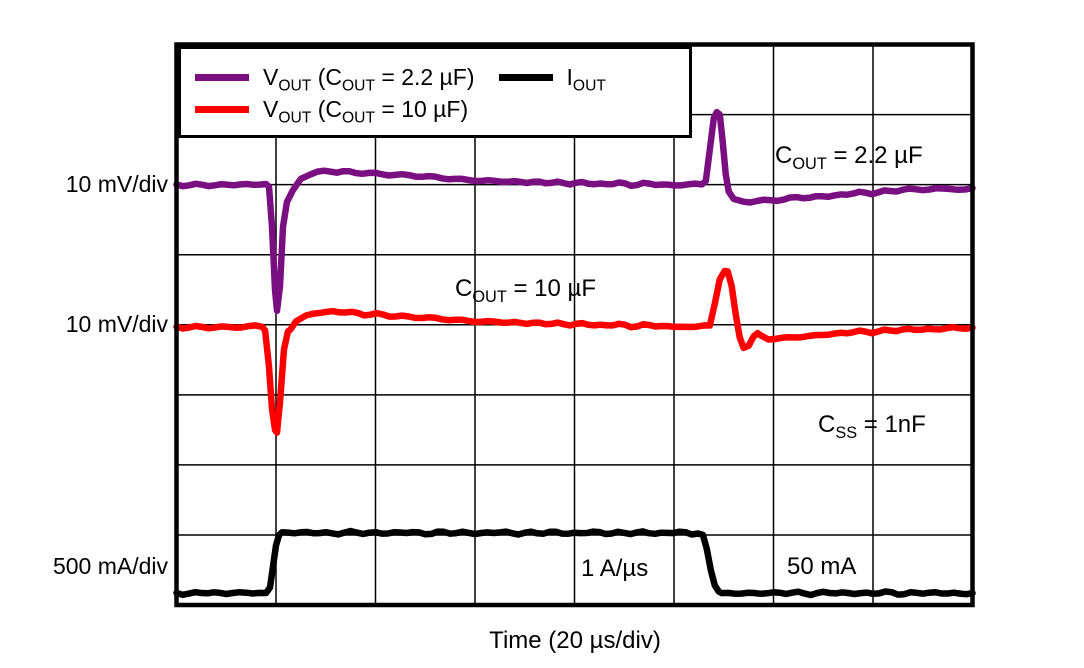 The image size is (1084, 668). Describe the element at coordinates (222, 77) in the screenshot. I see `legend-swatch-vout-2p2` at that location.